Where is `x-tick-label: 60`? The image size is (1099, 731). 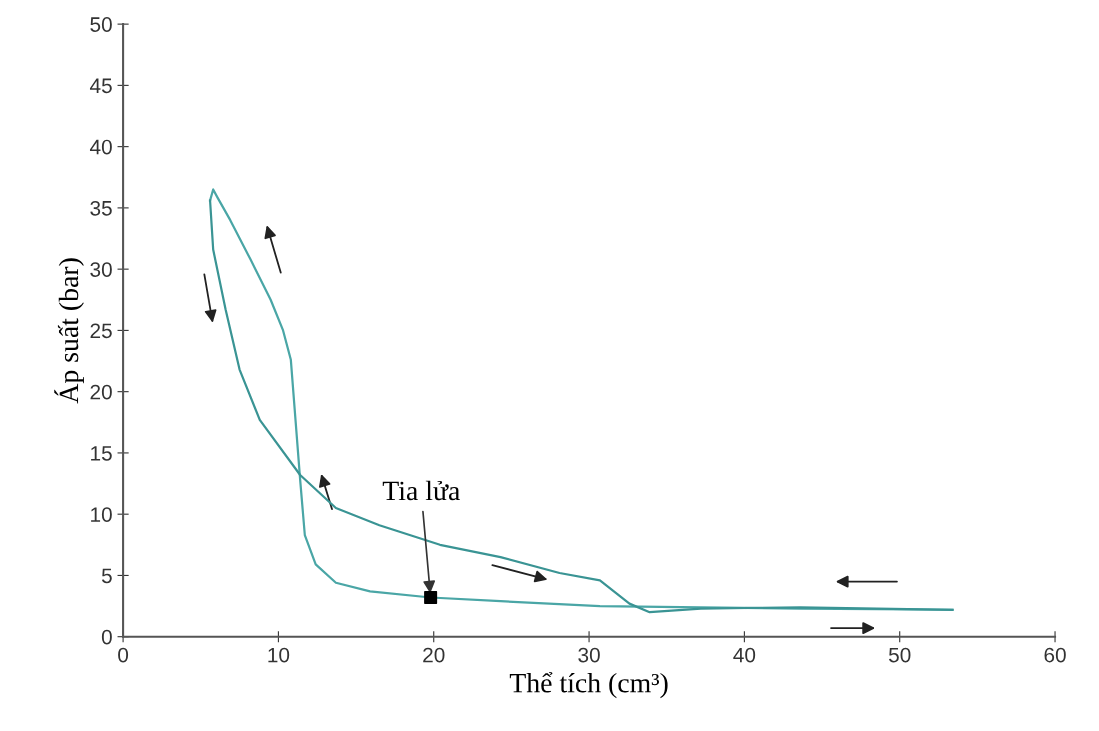 x-tick-label: 60 is located at coordinates (1055, 655).